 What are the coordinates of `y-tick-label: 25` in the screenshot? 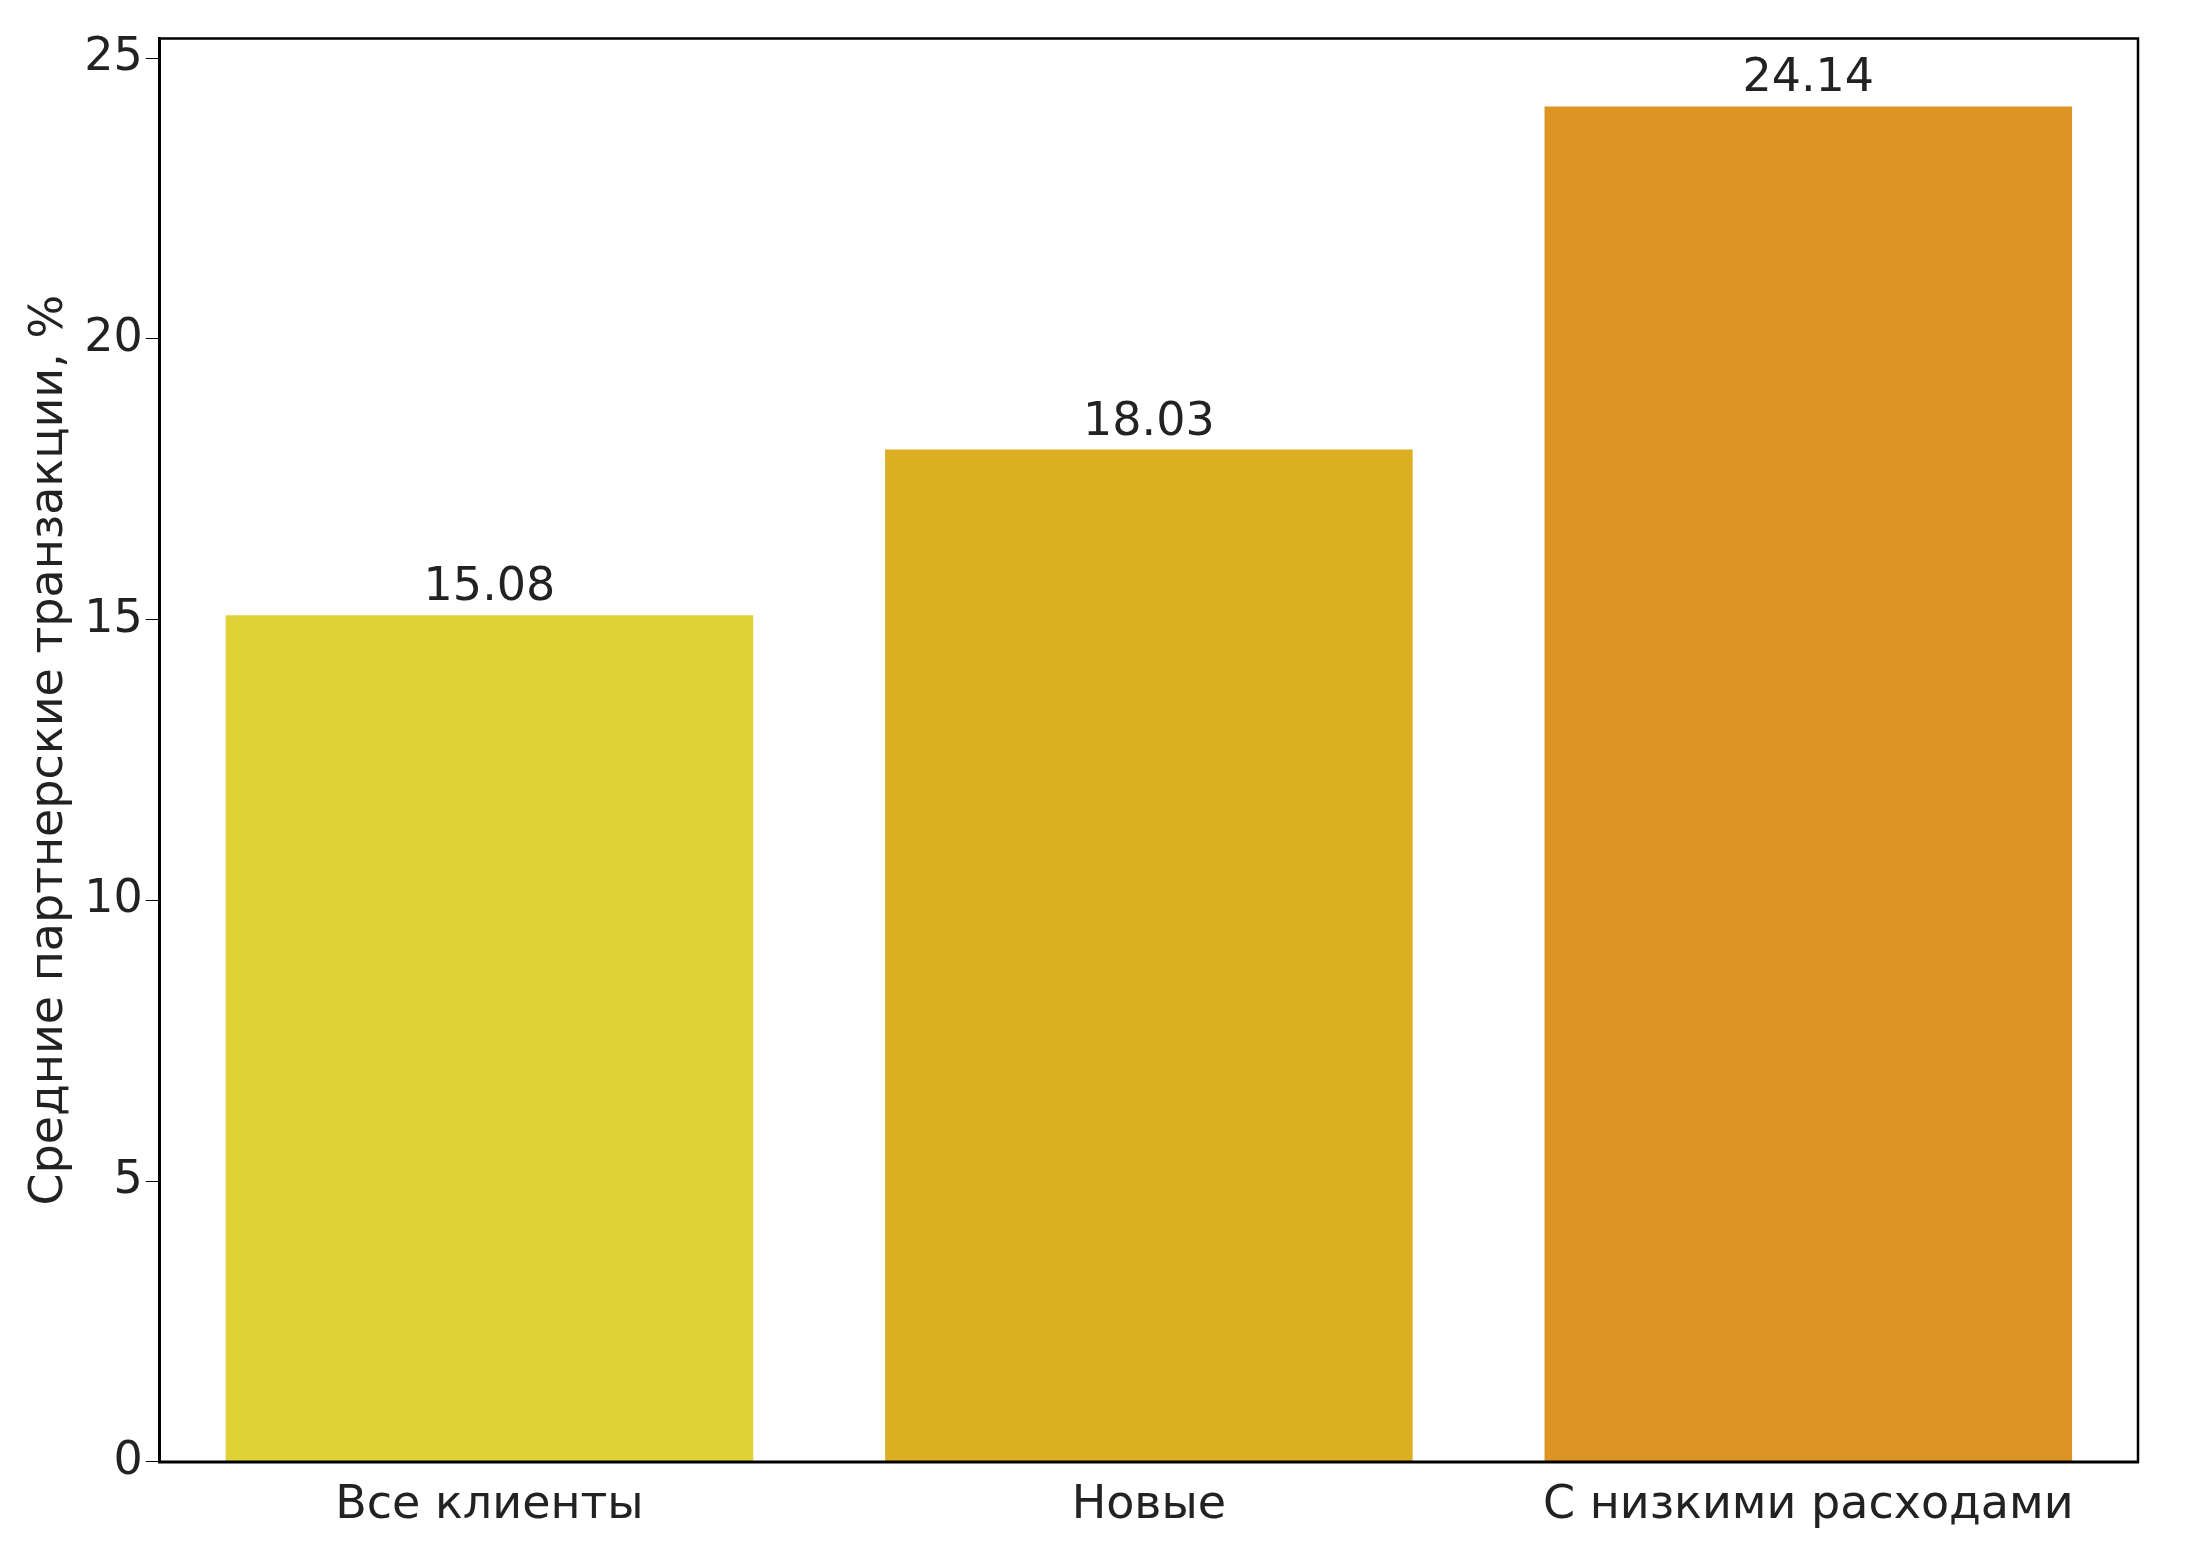 It's located at (113, 54).